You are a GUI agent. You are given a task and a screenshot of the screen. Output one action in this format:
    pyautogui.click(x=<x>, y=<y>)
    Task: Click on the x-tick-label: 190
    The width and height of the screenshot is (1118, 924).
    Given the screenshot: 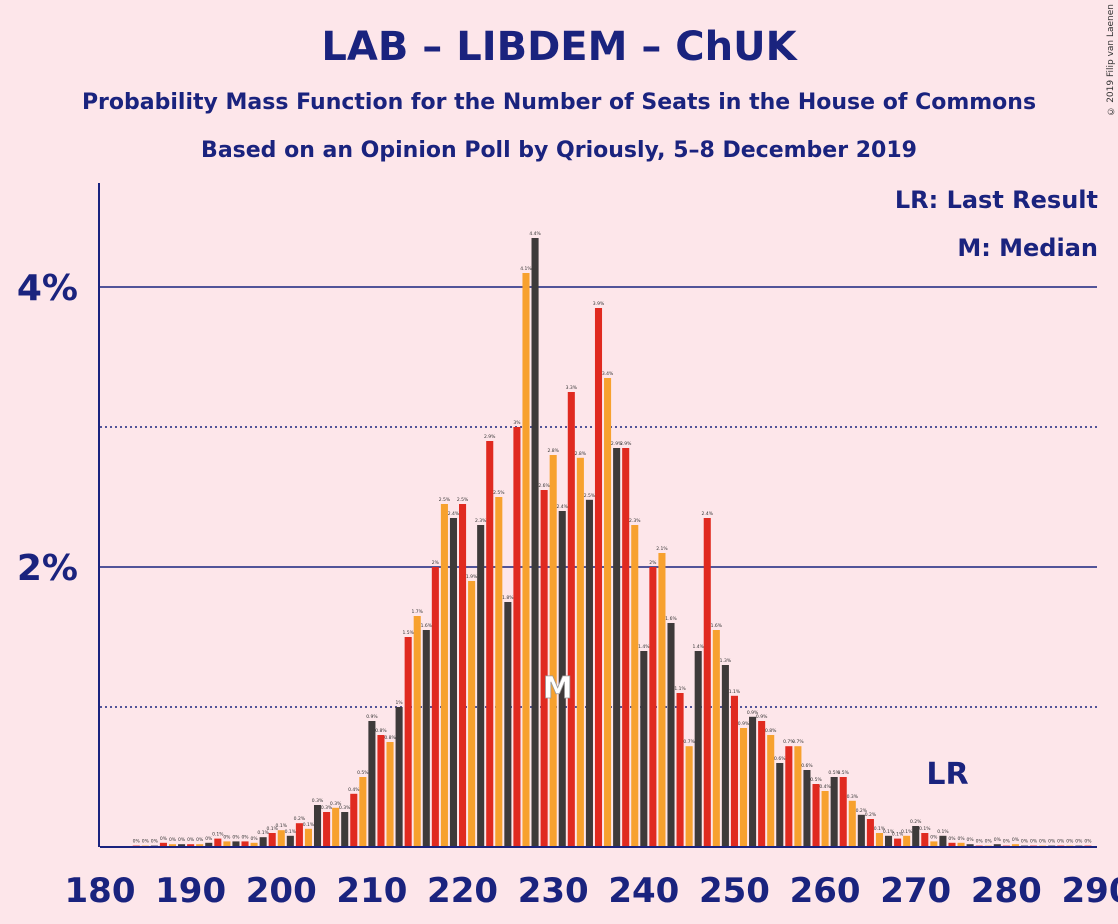 What is the action you would take?
    pyautogui.click(x=190, y=891)
    